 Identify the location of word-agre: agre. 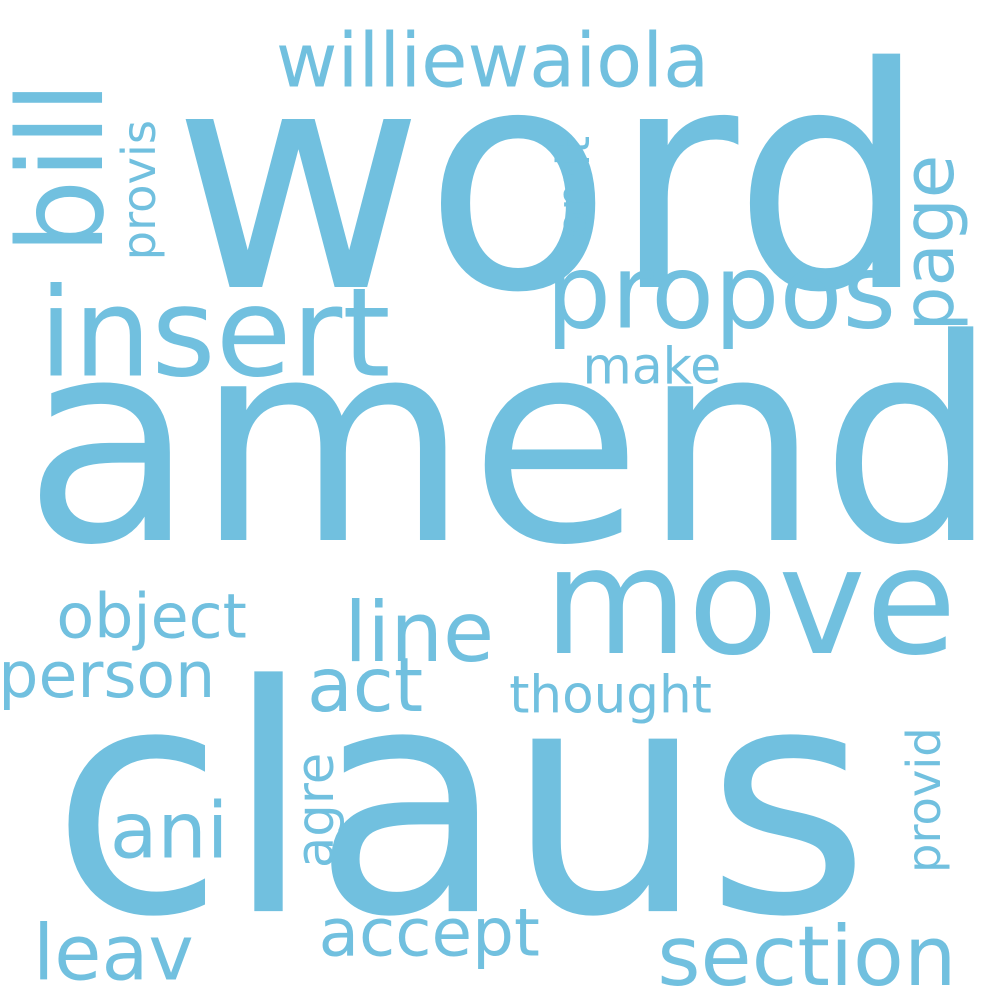
(315, 810).